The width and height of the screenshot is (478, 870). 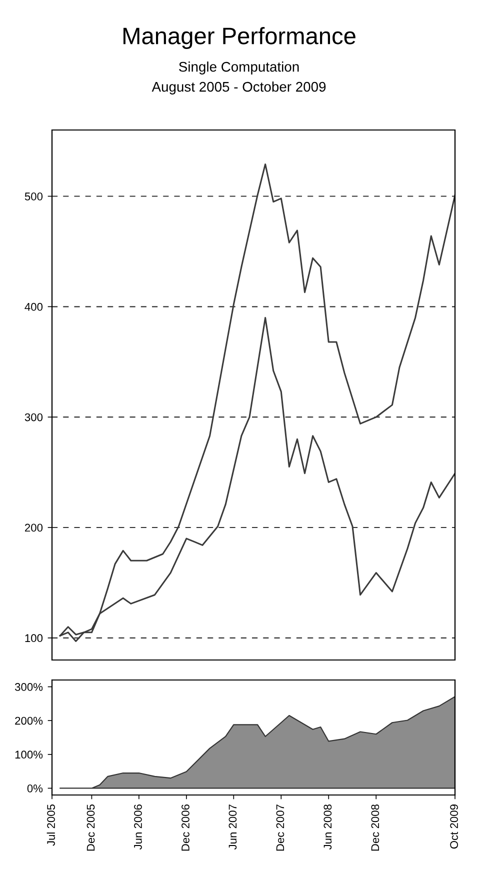 I want to click on y-tick-label: 300, so click(x=33, y=417).